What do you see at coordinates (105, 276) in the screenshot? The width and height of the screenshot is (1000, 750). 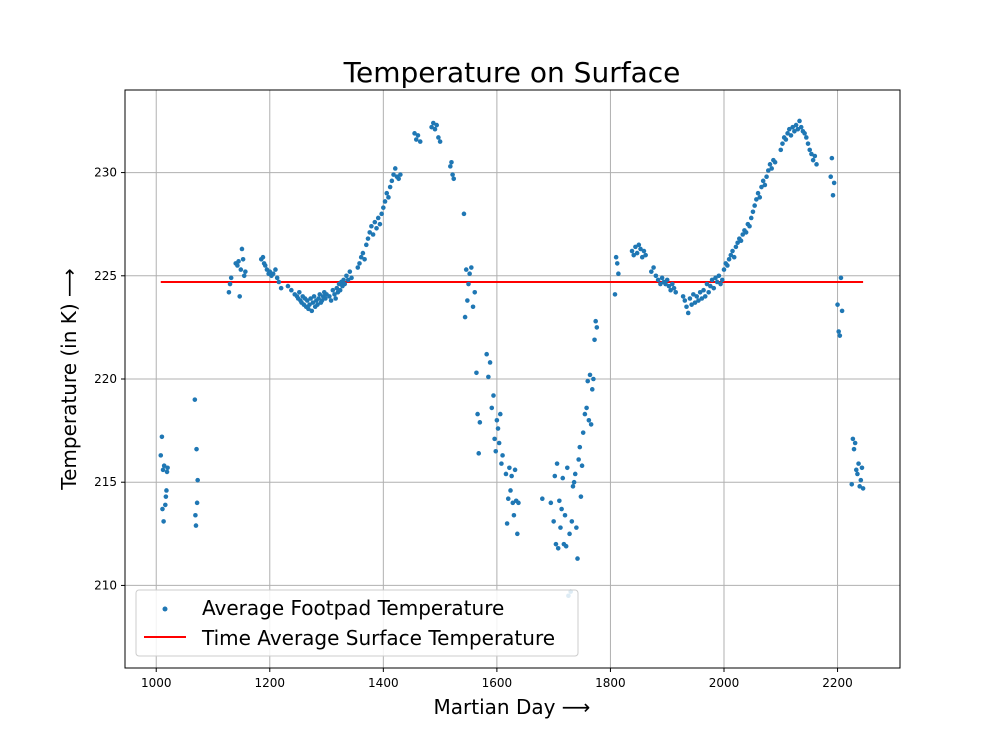 I see `y-tick-label: 225` at bounding box center [105, 276].